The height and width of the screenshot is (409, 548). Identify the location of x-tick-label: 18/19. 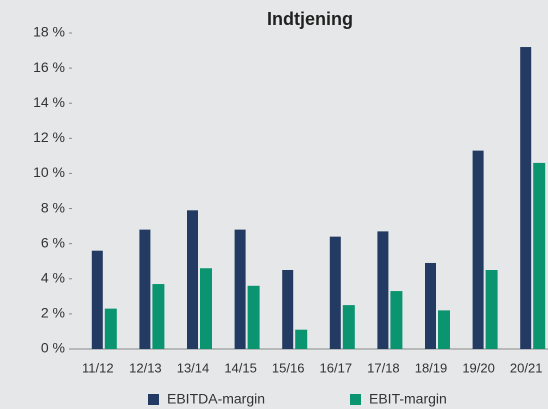
(431, 367).